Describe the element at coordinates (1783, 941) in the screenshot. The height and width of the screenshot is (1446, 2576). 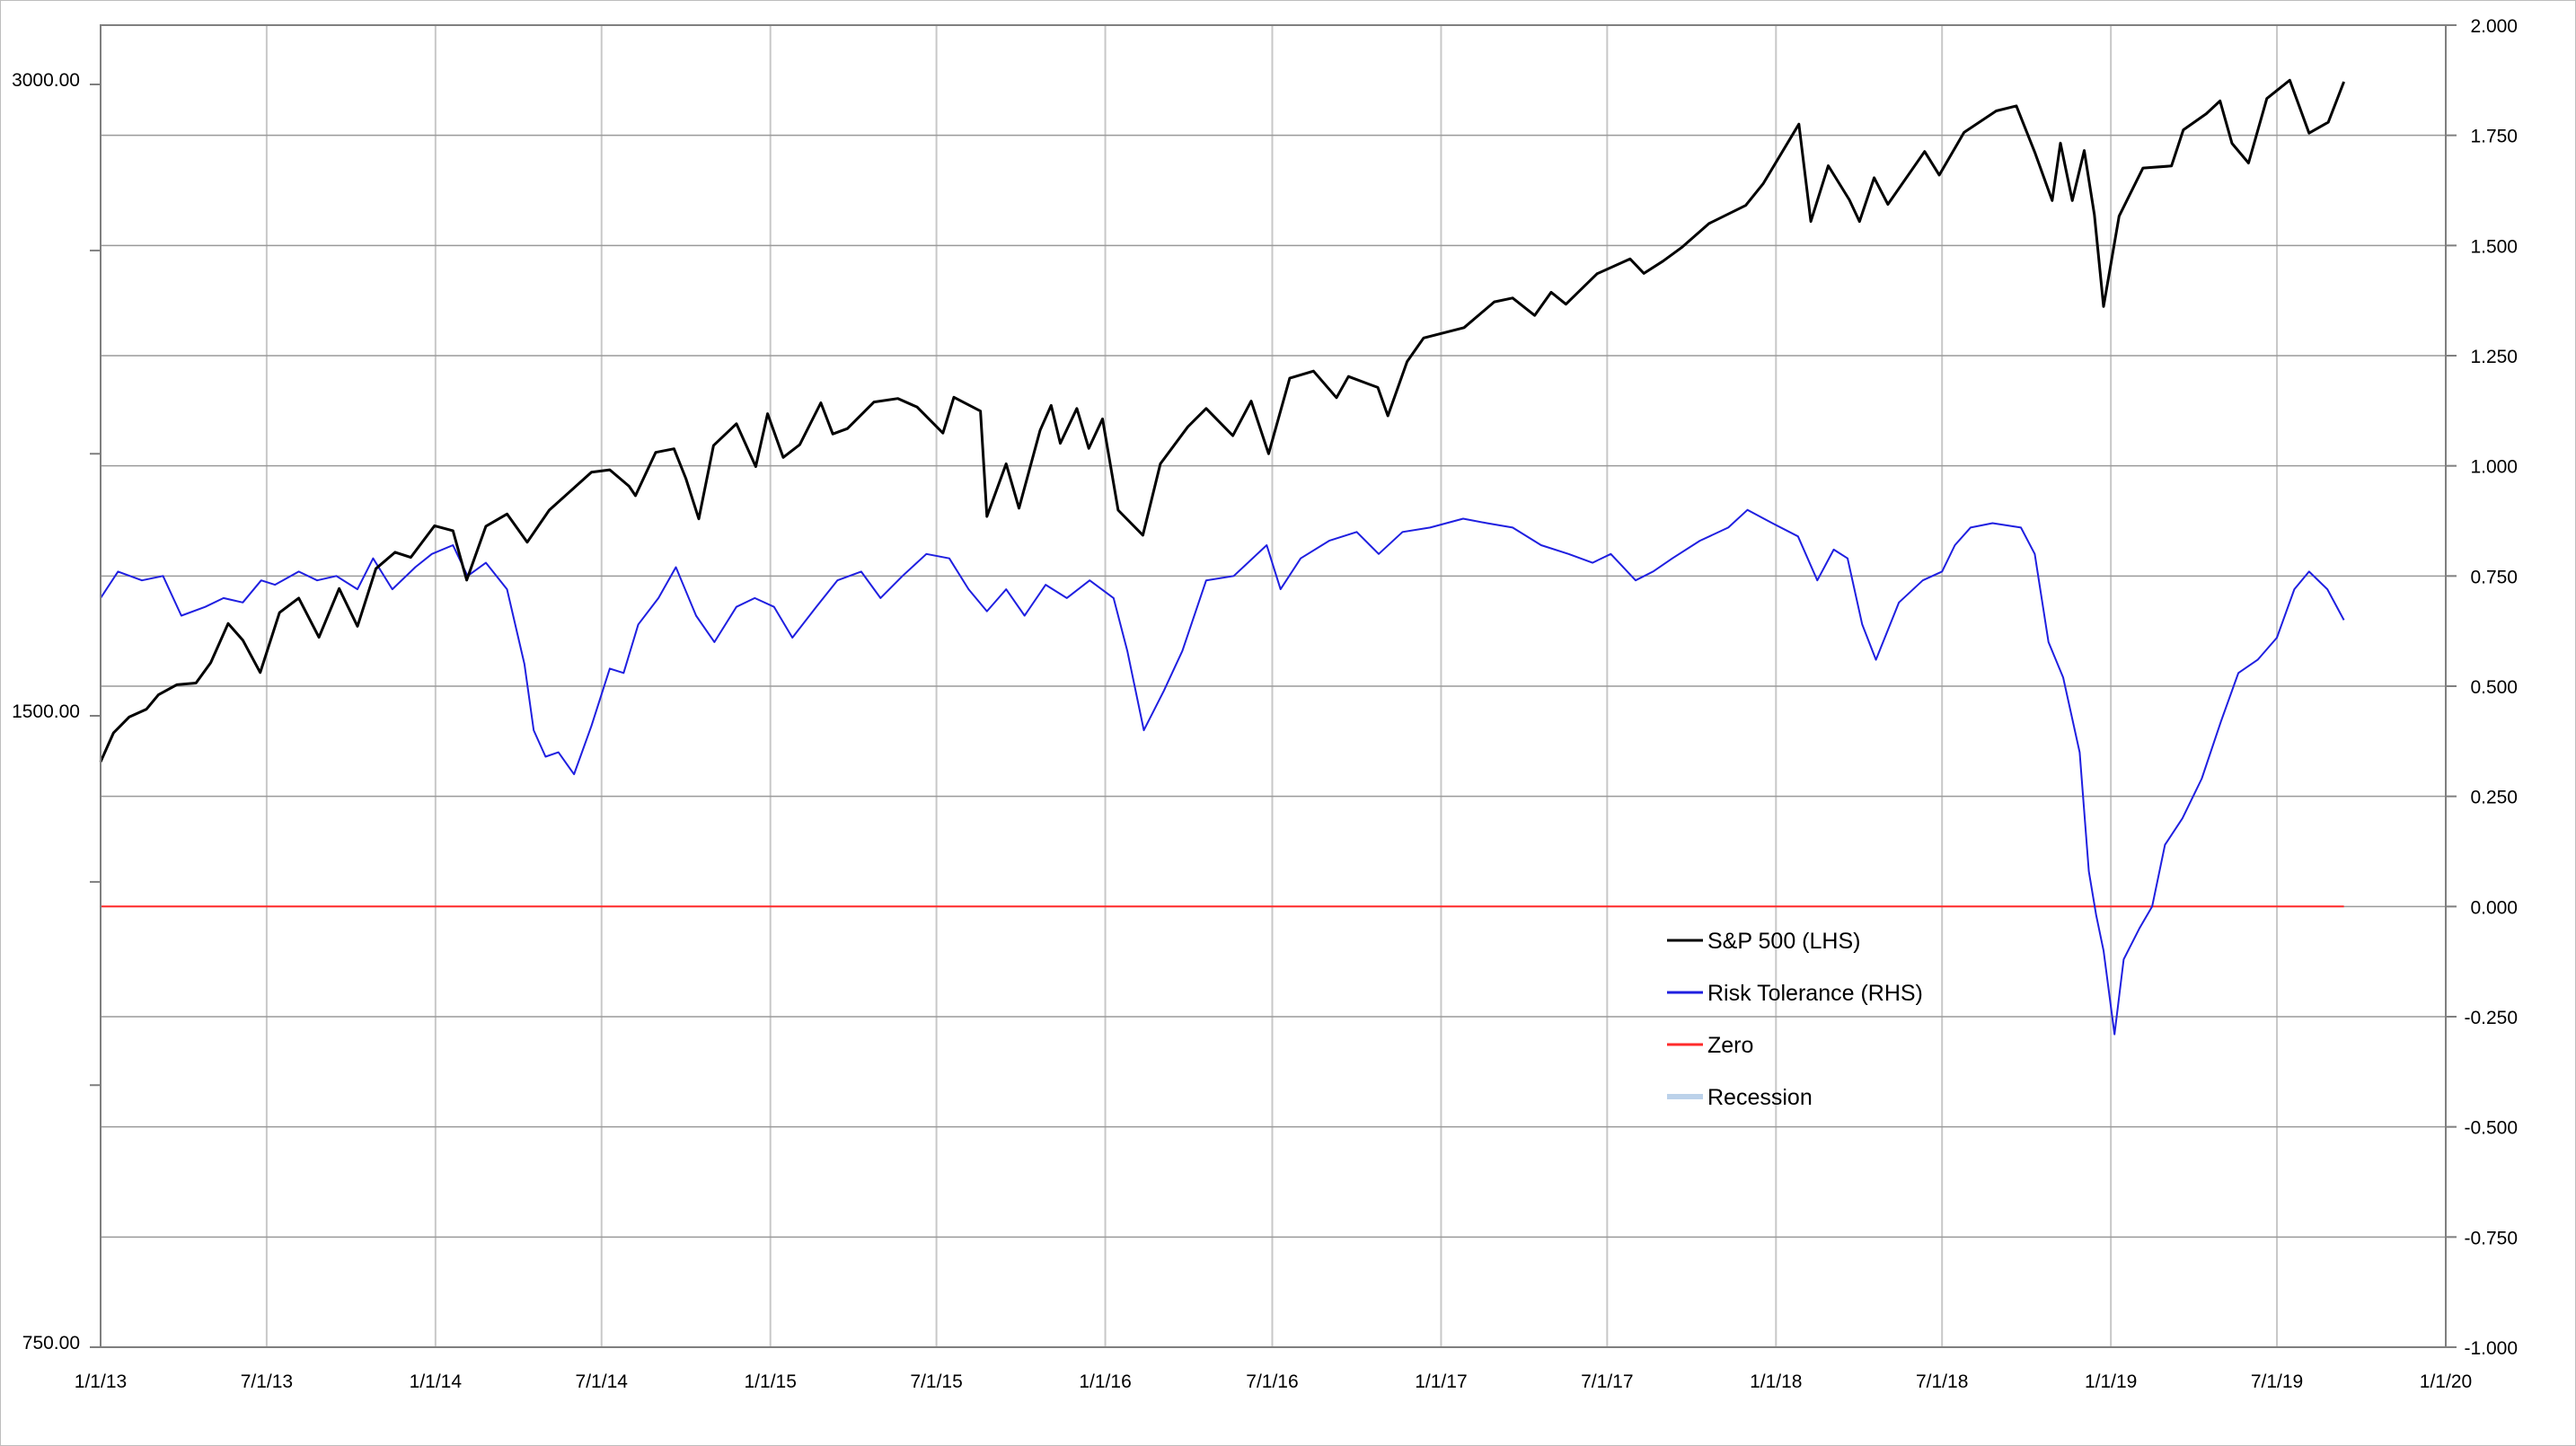
I see `legend-label-s-p-500-lhs: S&P 500 (LHS)` at that location.